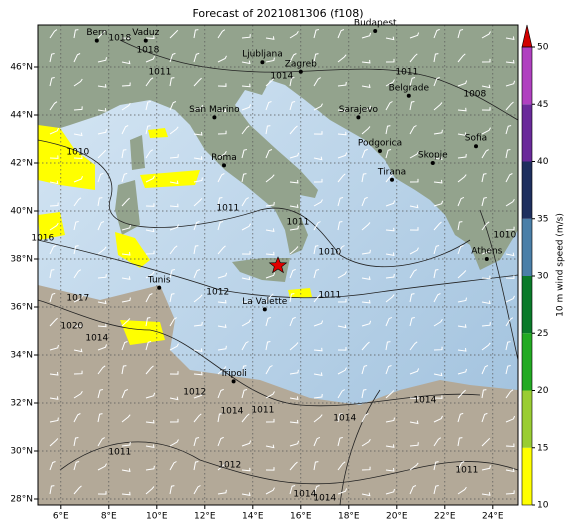 This screenshot has height=529, width=576. What do you see at coordinates (109, 517) in the screenshot?
I see `x-tick-label: 8°E` at bounding box center [109, 517].